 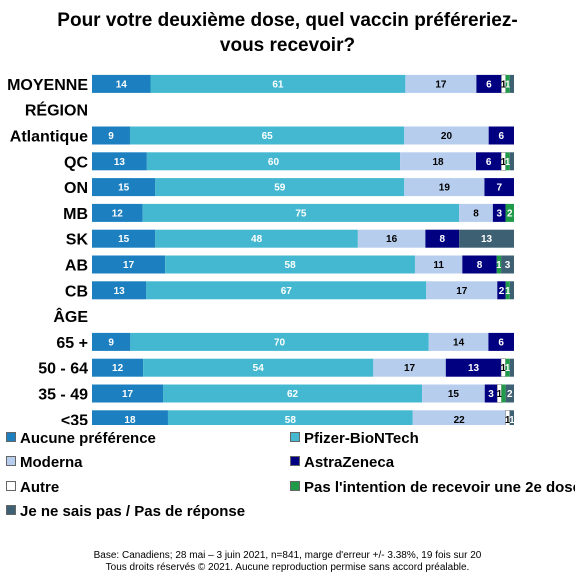 What do you see at coordinates (511, 367) in the screenshot?
I see `bar-segment-50-64-je_ne_sais_pas` at bounding box center [511, 367].